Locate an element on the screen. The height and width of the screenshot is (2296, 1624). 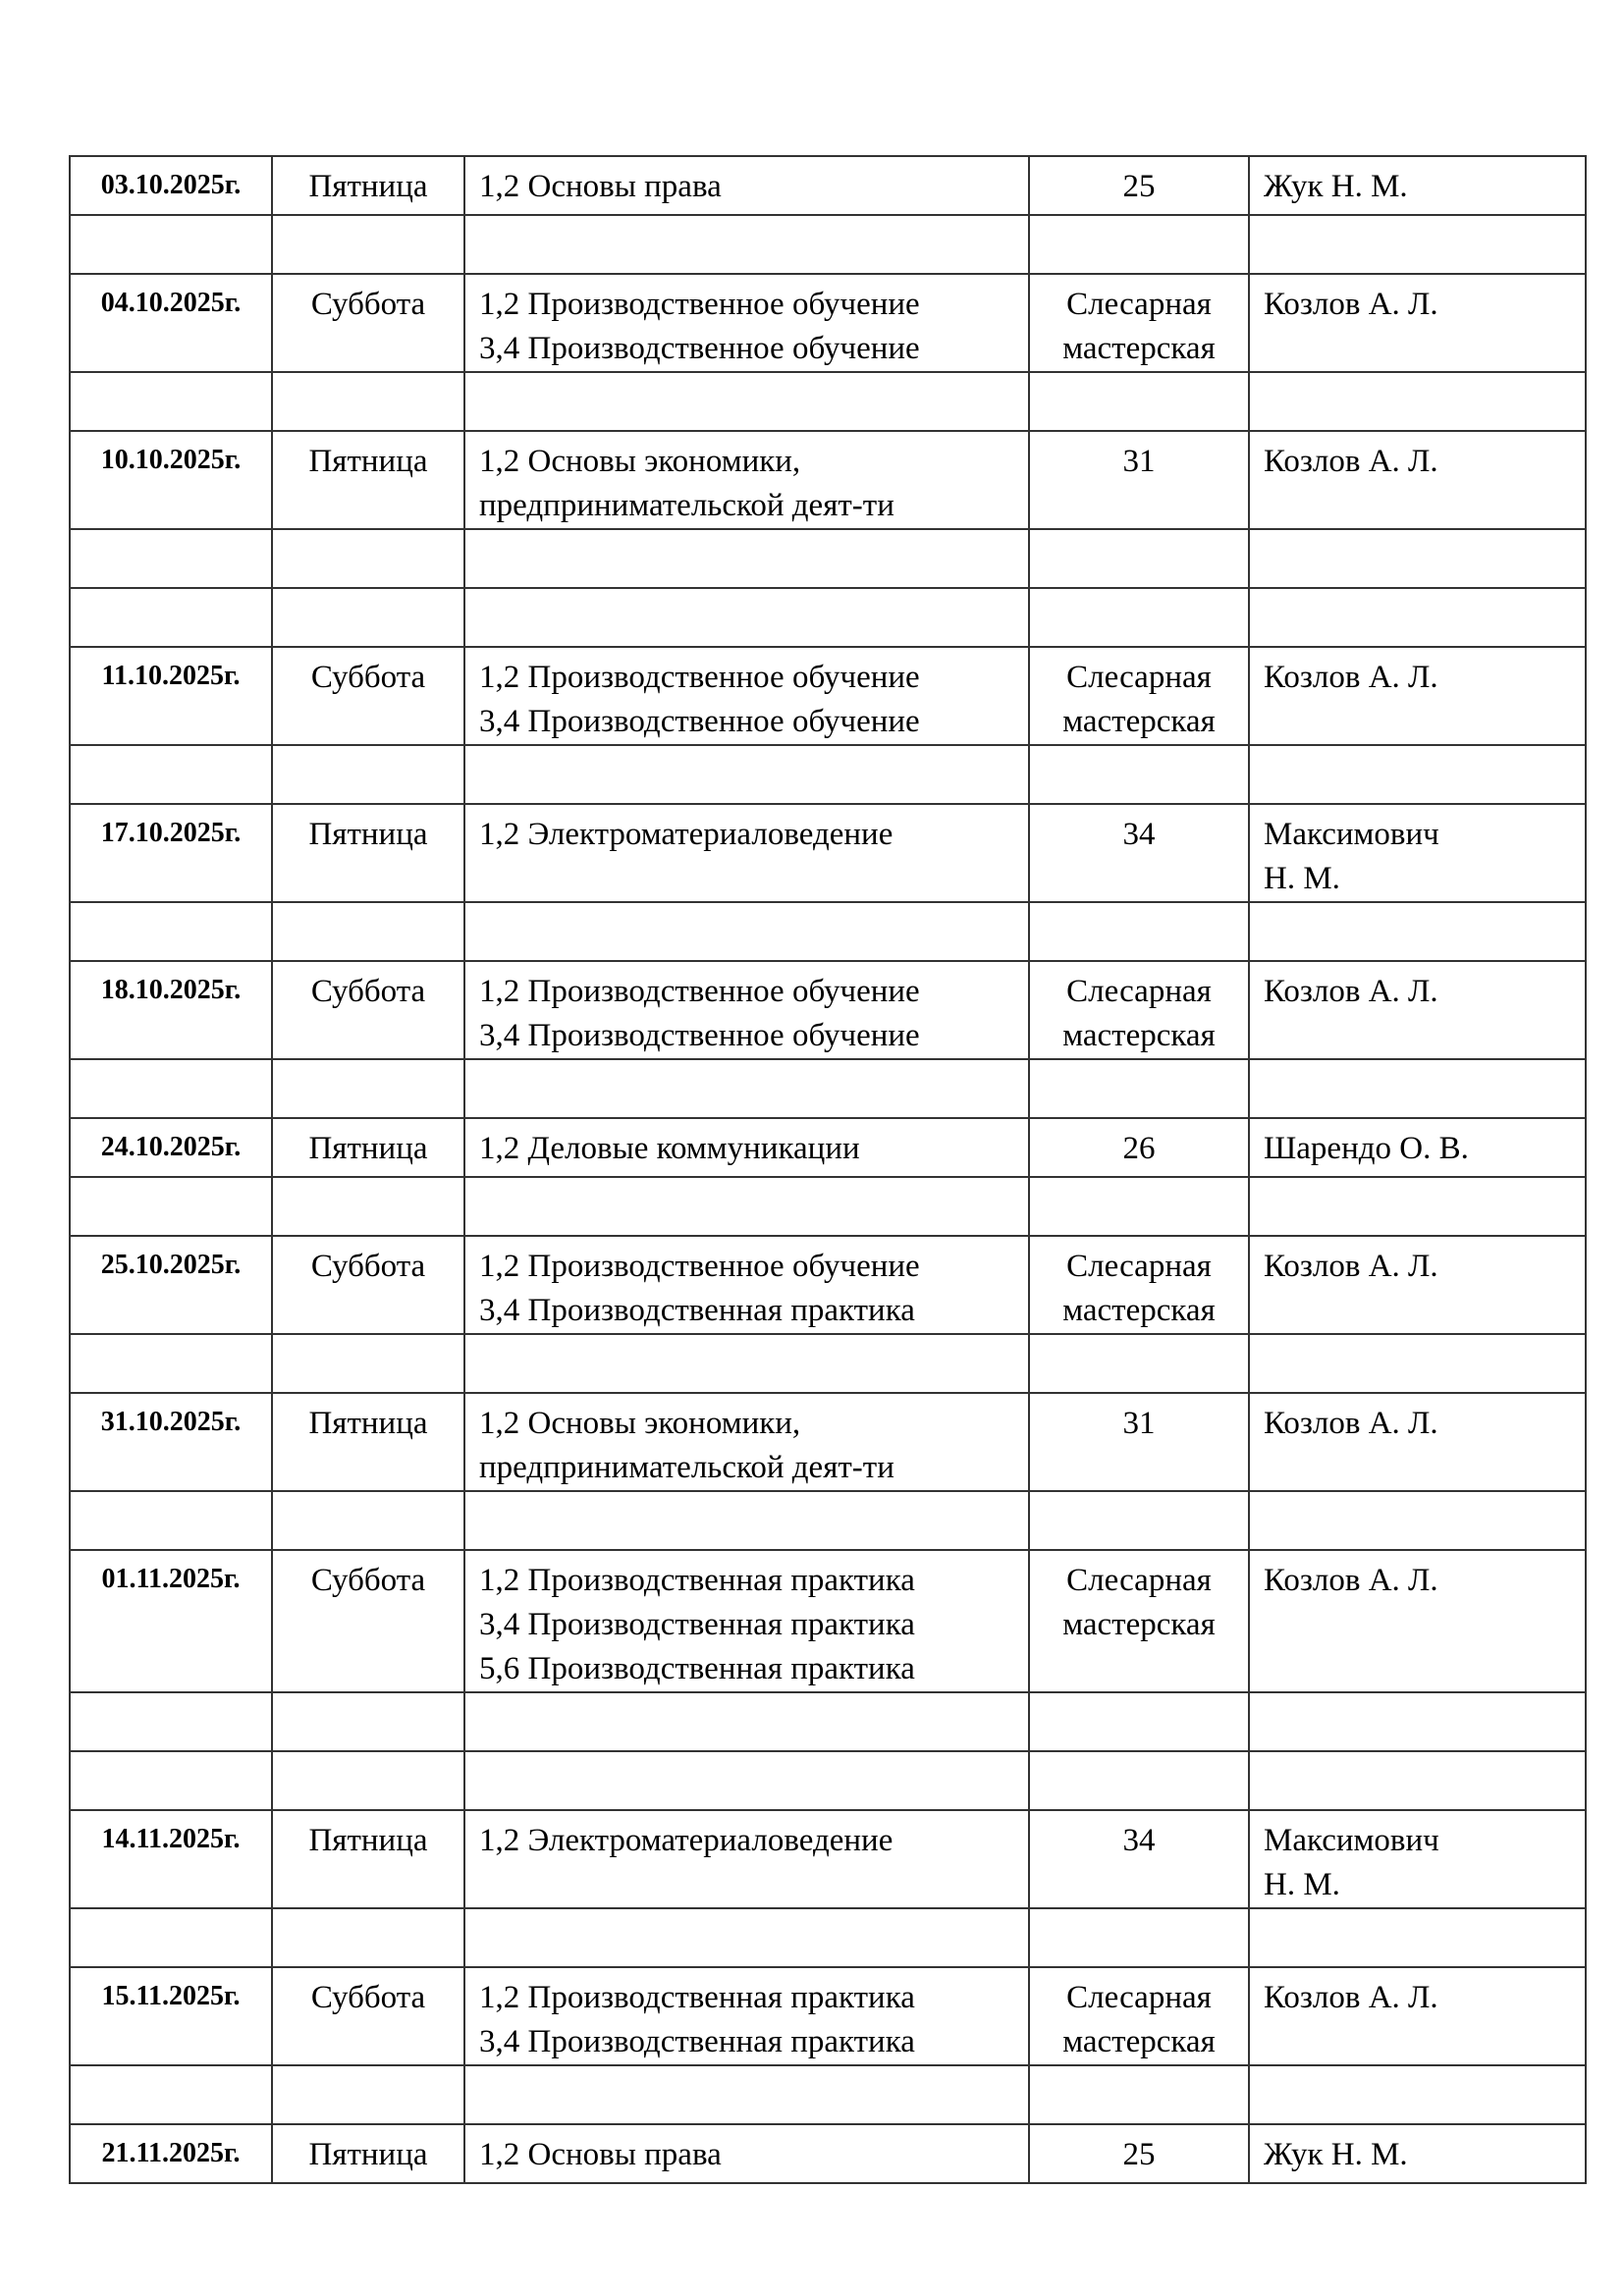
room-line: 25 is located at coordinates (1139, 186).